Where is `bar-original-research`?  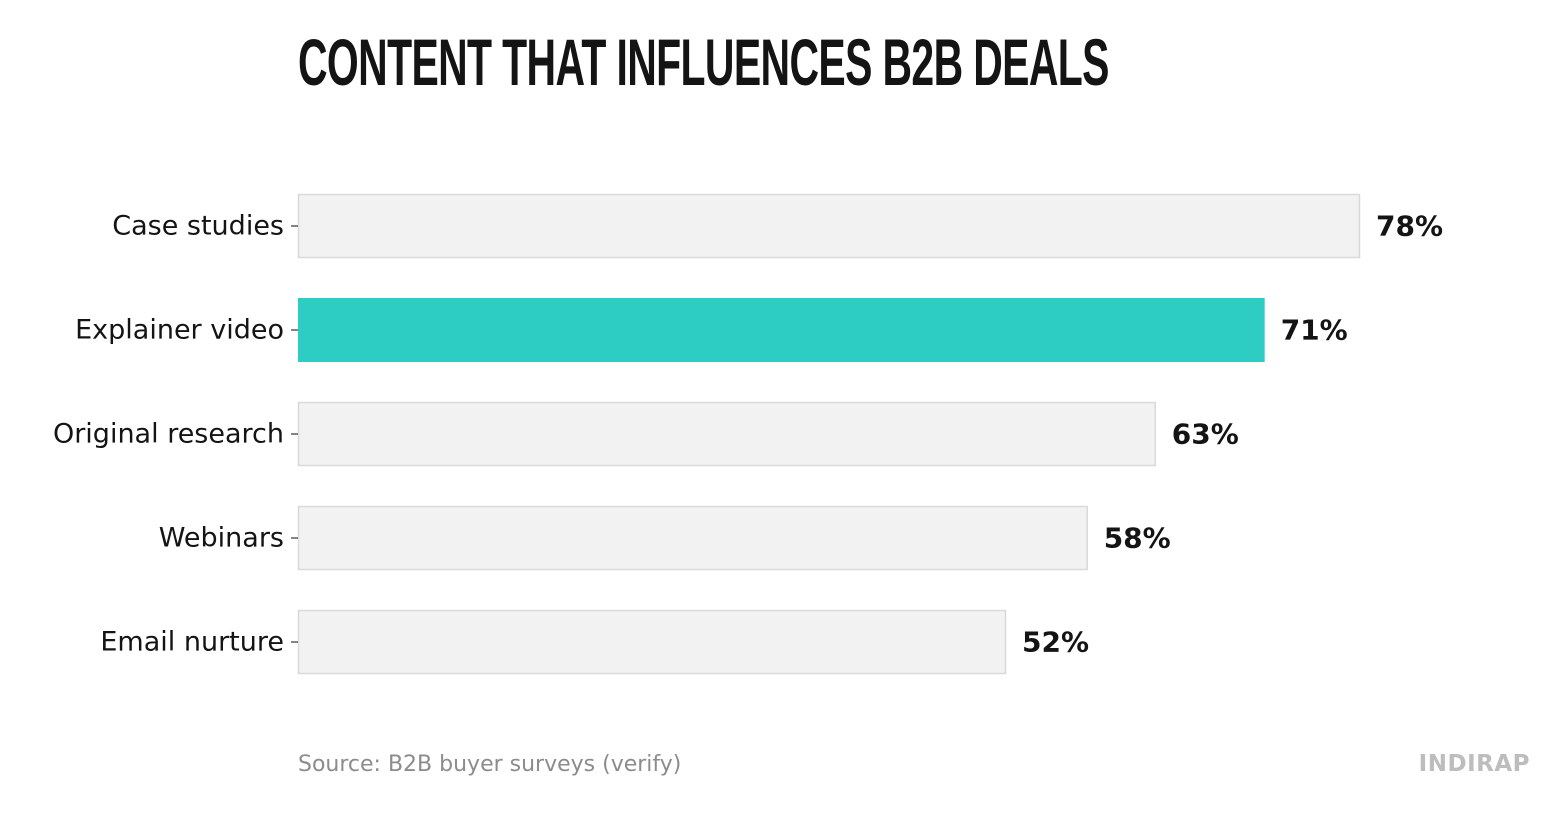 bar-original-research is located at coordinates (727, 434).